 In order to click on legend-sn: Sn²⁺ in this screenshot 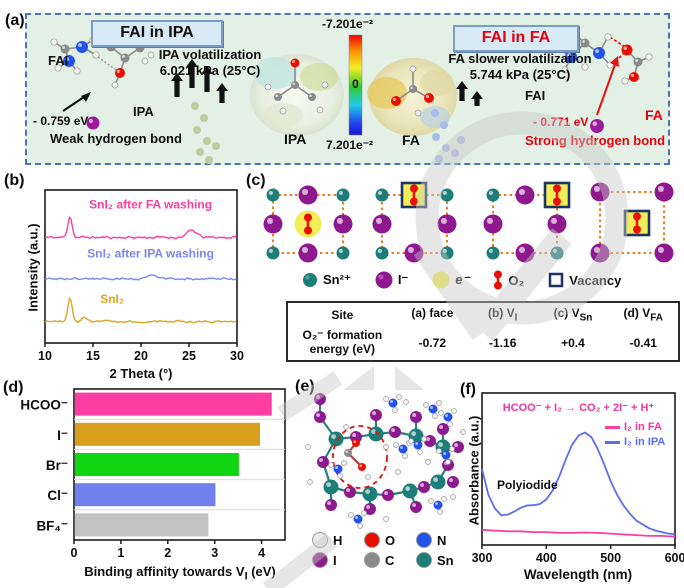, I will do `click(326, 280)`.